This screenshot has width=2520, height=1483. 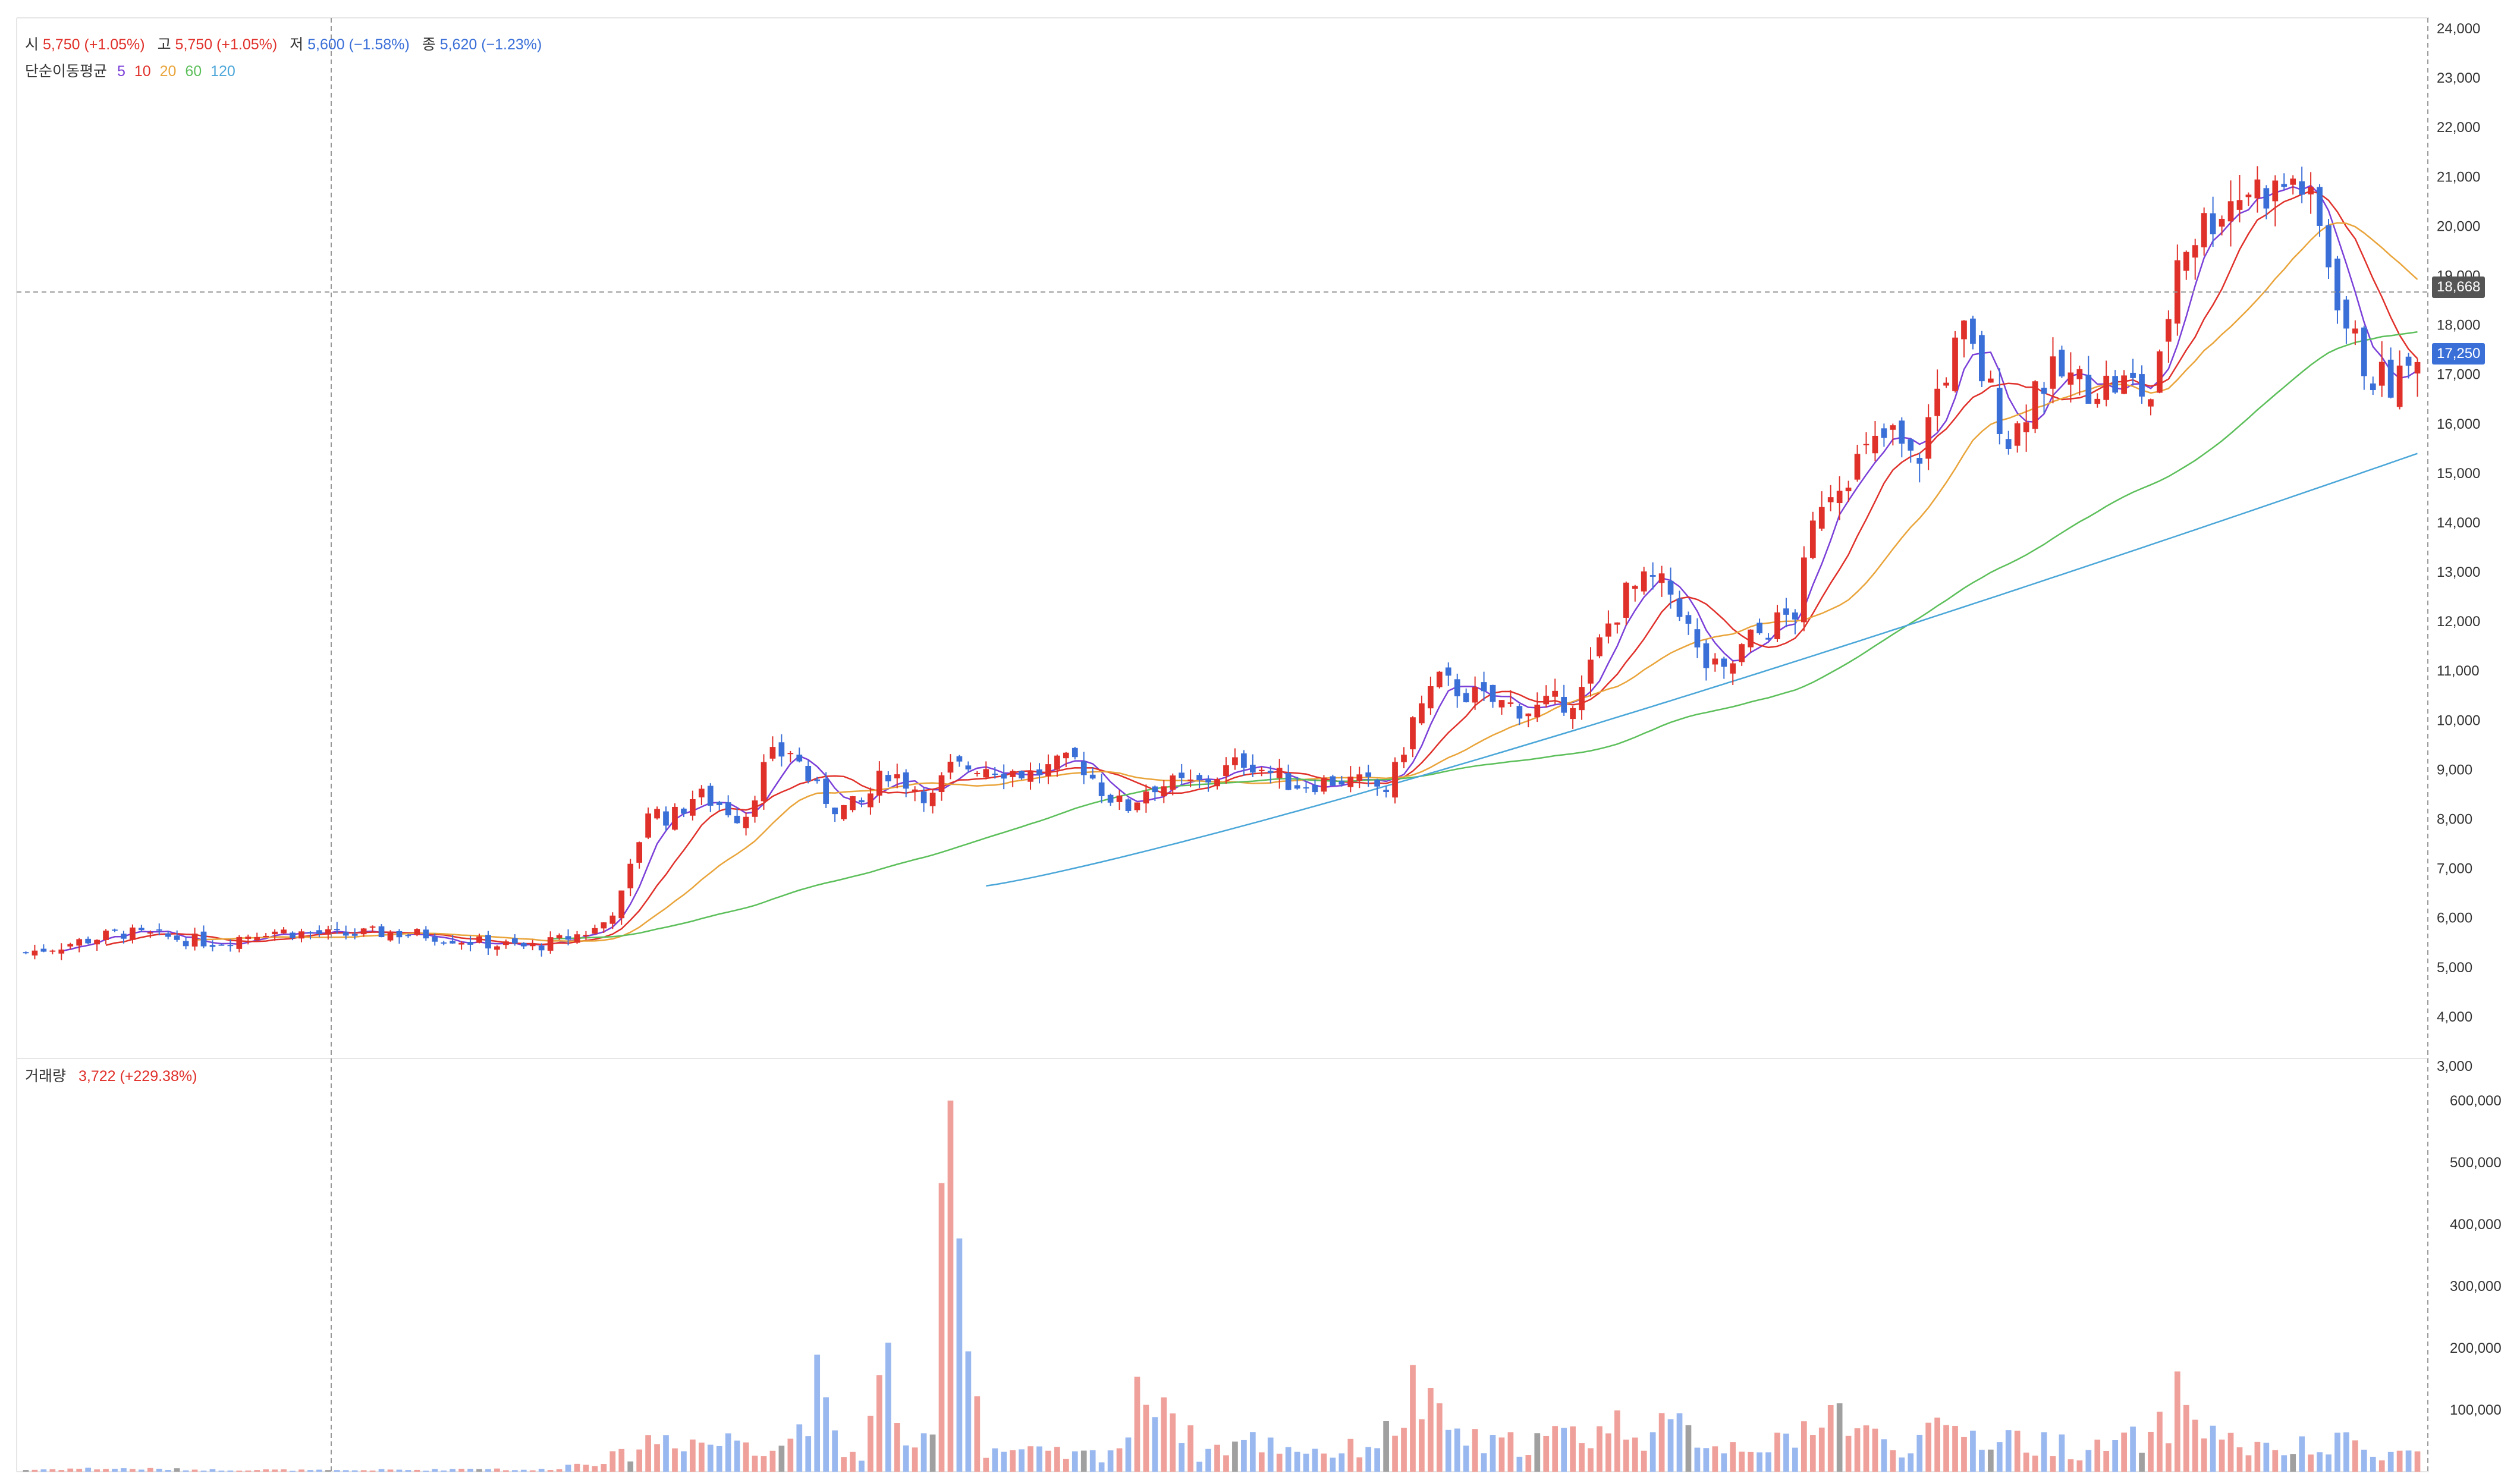 What do you see at coordinates (2458, 177) in the screenshot?
I see `price-tick-label: 21,000` at bounding box center [2458, 177].